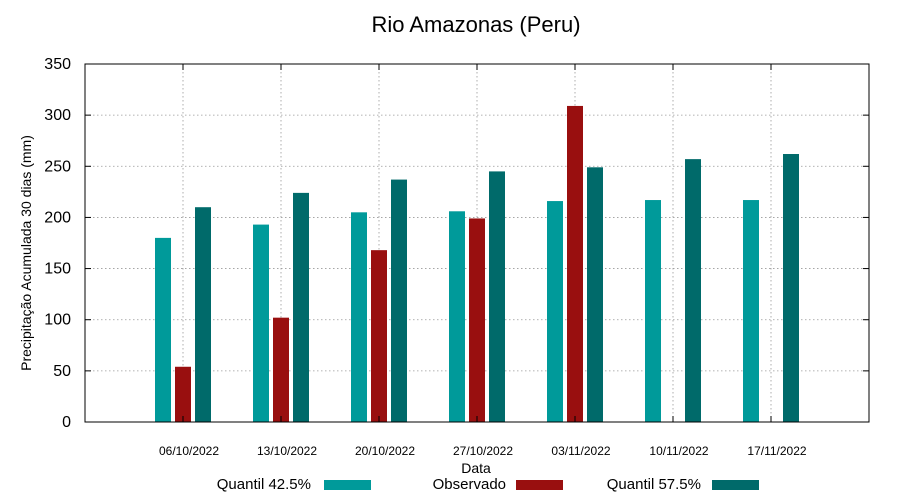  Describe the element at coordinates (751, 311) in the screenshot. I see `bar-quantil-42-5--6` at that location.